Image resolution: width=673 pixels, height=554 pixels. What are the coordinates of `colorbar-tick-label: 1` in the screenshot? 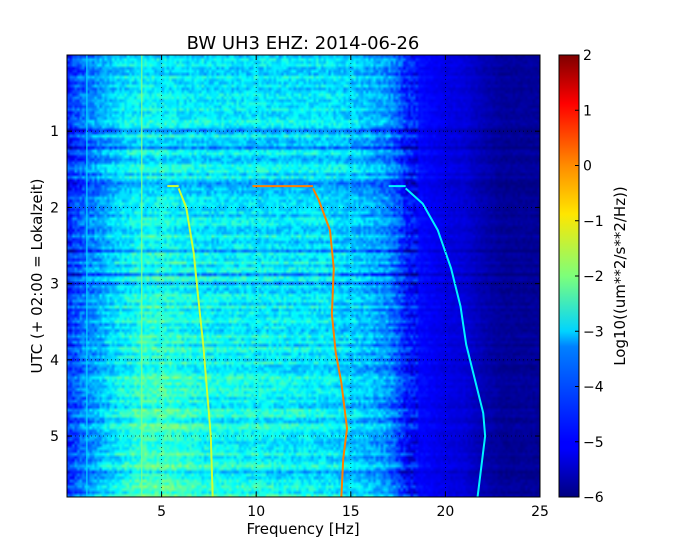 It's located at (587, 111).